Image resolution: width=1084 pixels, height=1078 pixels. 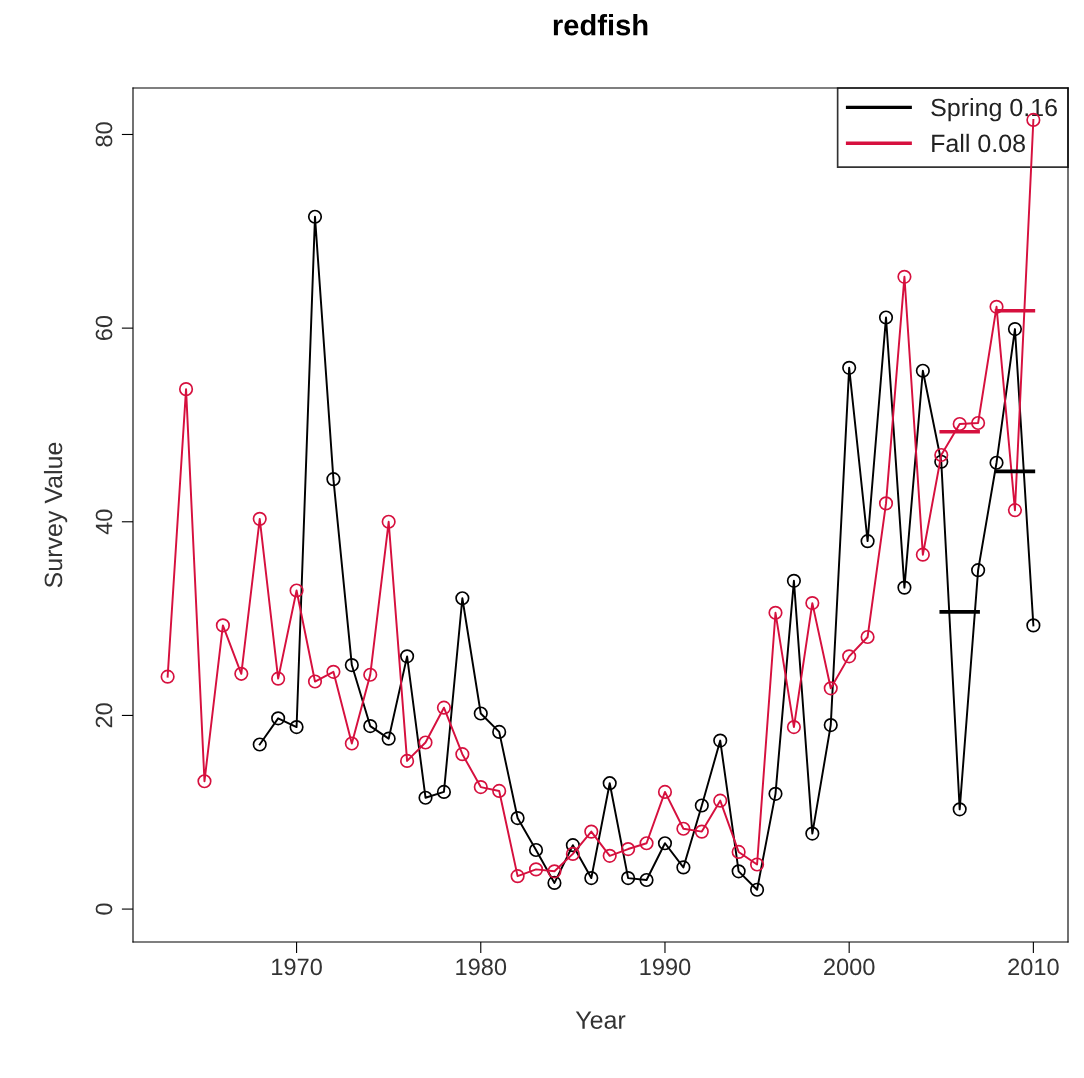 What do you see at coordinates (994, 110) in the screenshot?
I see `legend-label: Spring 0.16` at bounding box center [994, 110].